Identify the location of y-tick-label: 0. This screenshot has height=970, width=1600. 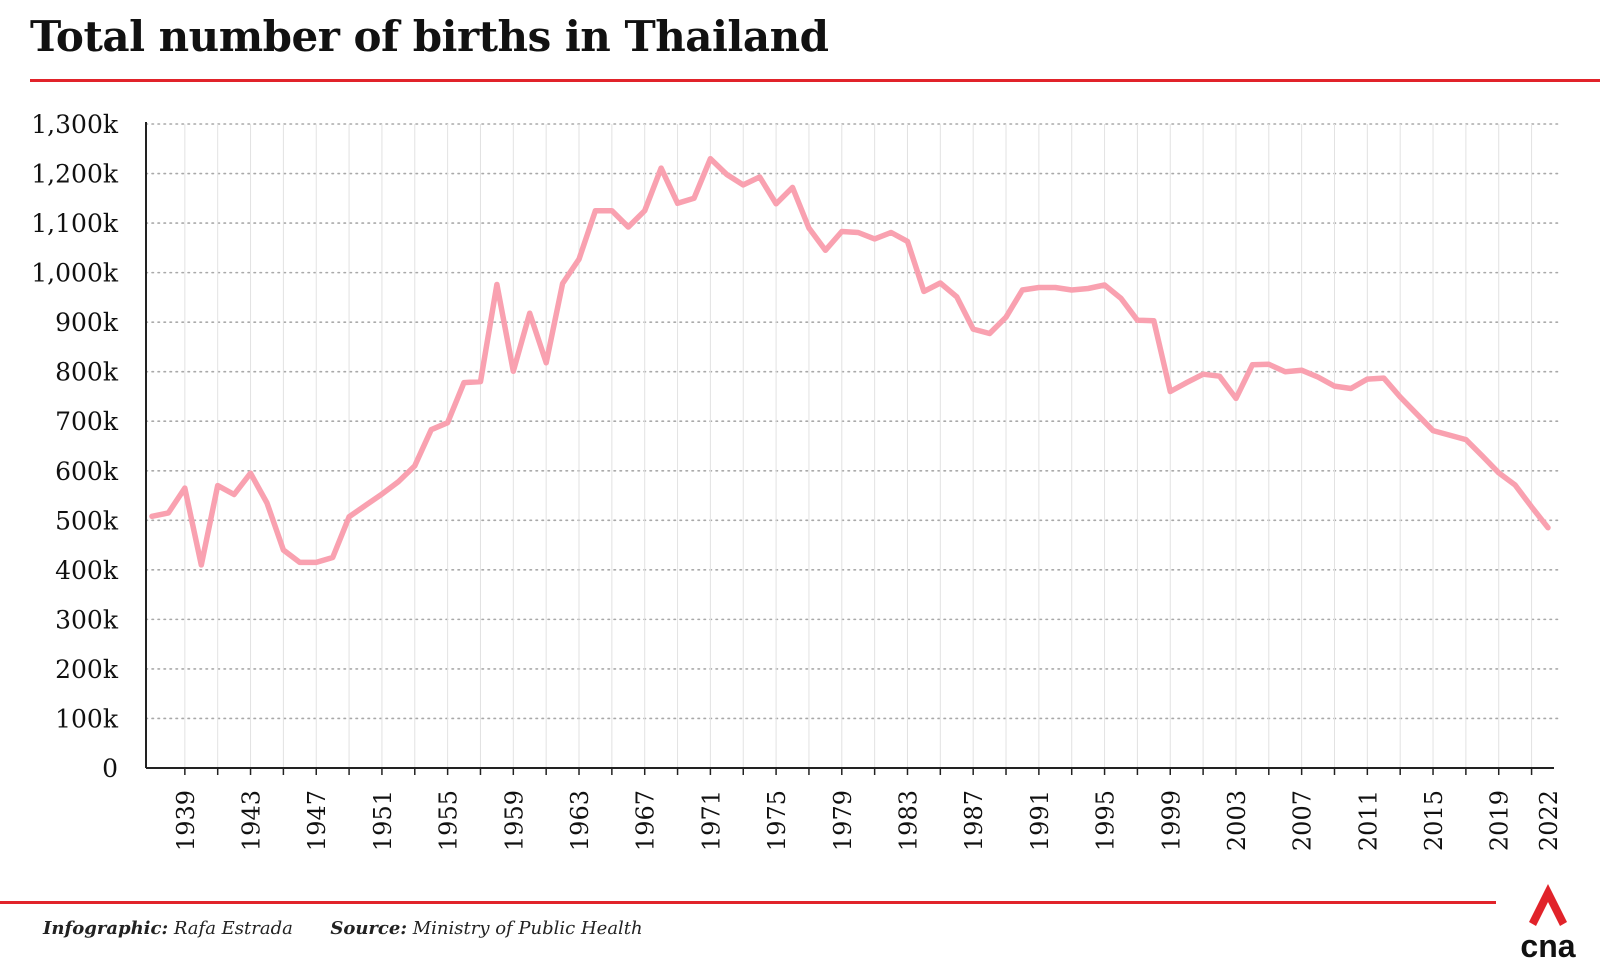
(110, 768).